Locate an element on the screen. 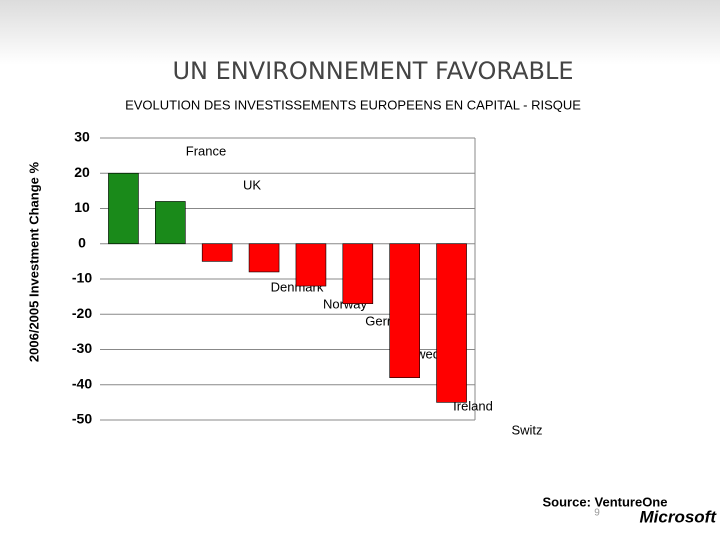 This screenshot has height=540, width=720. chart-title: UN ENVIRONNEMENT FAVORABLE is located at coordinates (372, 71).